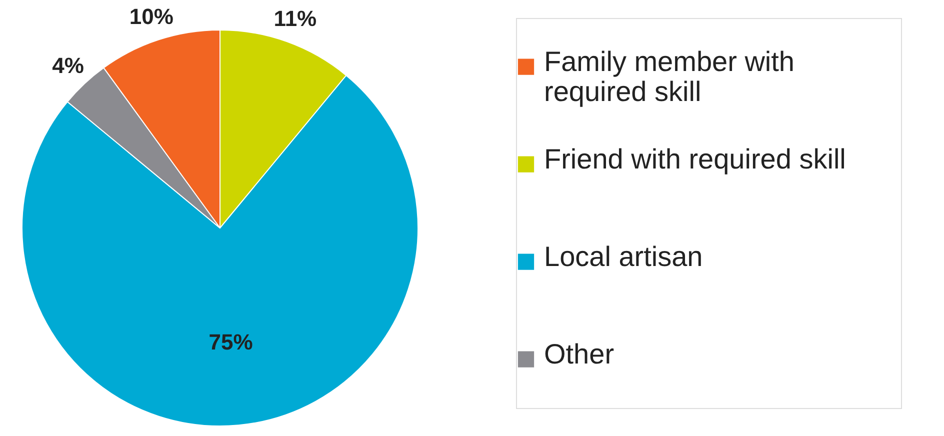 The height and width of the screenshot is (436, 944). Describe the element at coordinates (695, 158) in the screenshot. I see `legend-label: Friend with required skill` at that location.